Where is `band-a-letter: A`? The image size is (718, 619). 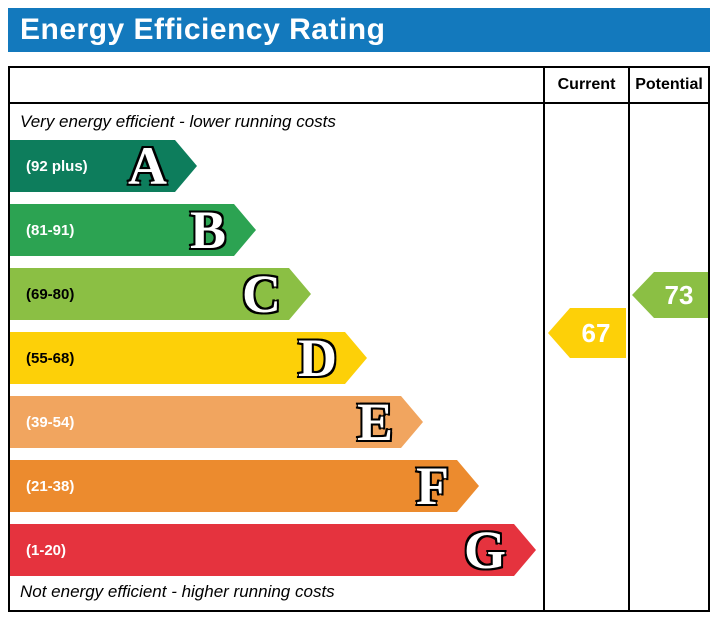
band-a-letter: A is located at coordinates (147, 166).